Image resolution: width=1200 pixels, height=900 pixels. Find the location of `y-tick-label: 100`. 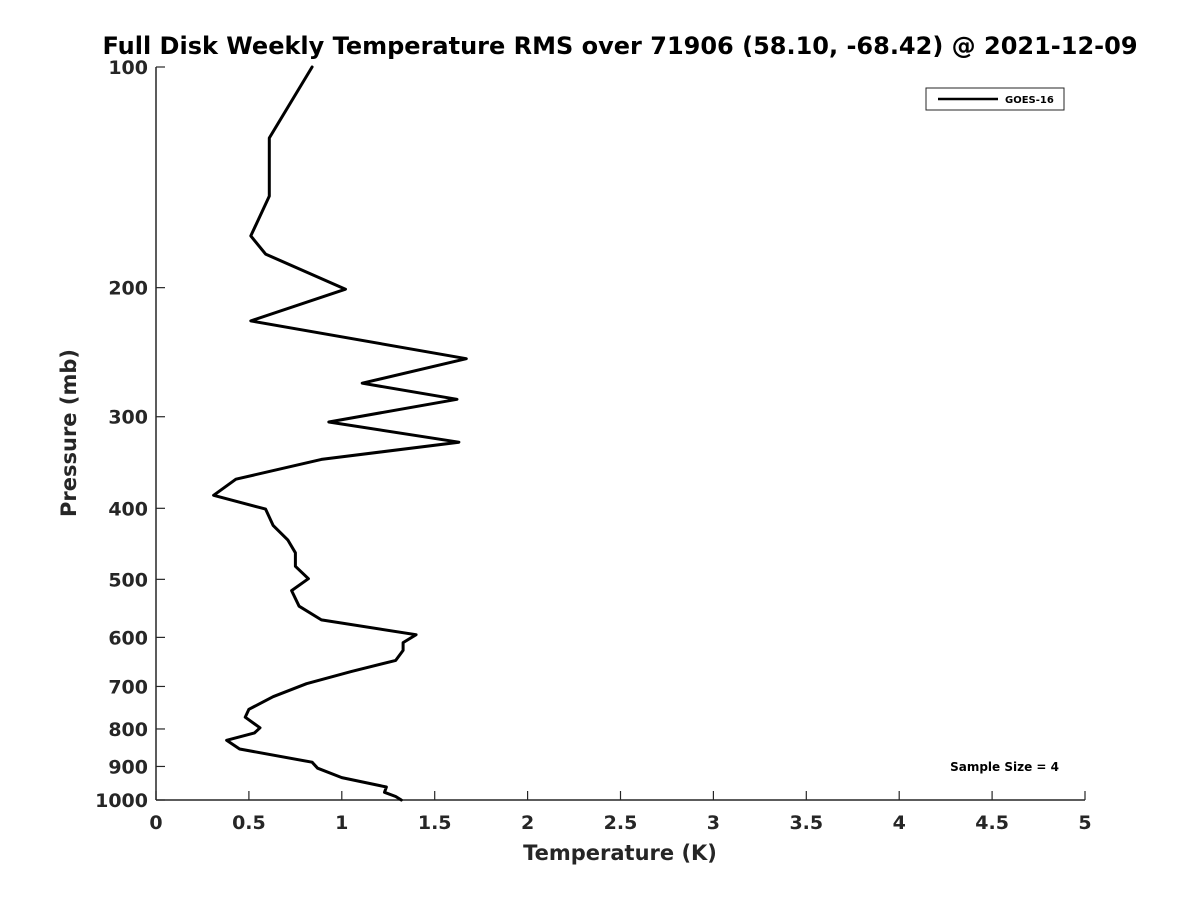

y-tick-label: 100 is located at coordinates (128, 68).